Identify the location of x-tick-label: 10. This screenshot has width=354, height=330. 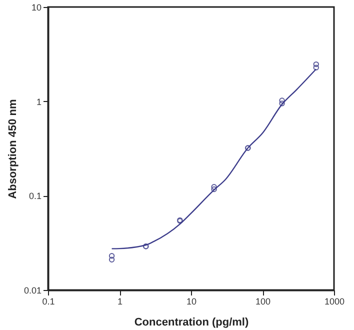
(191, 301).